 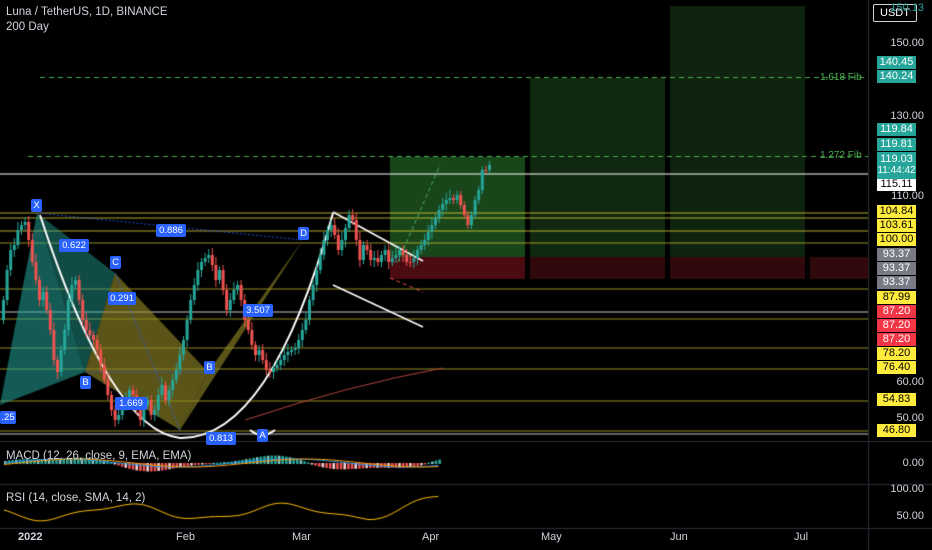 I want to click on price-tag: 119.84, so click(x=896, y=129).